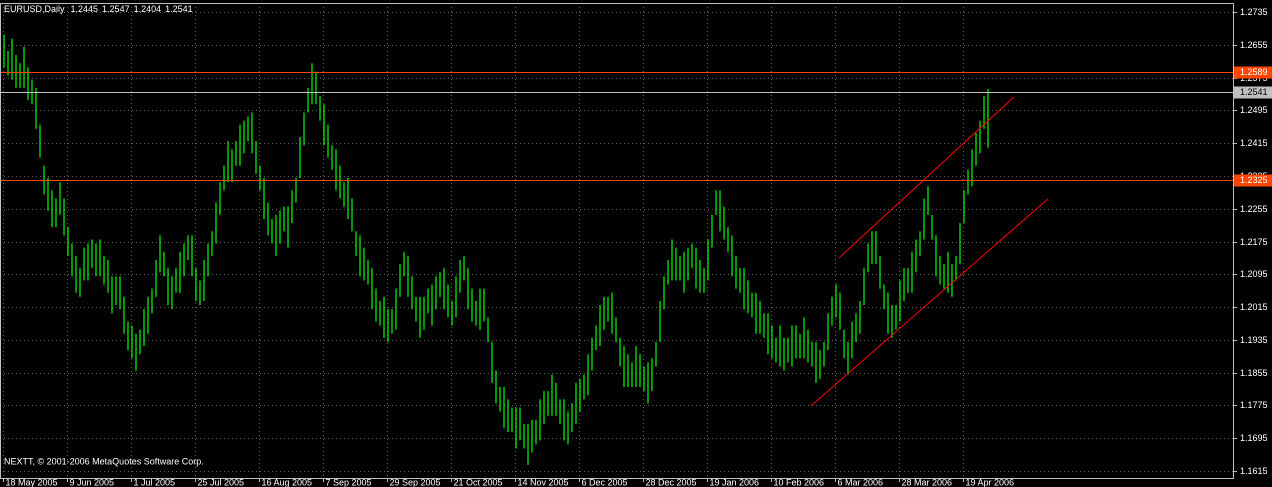  What do you see at coordinates (415, 482) in the screenshot?
I see `x-tick-label: 29 Sep 2005` at bounding box center [415, 482].